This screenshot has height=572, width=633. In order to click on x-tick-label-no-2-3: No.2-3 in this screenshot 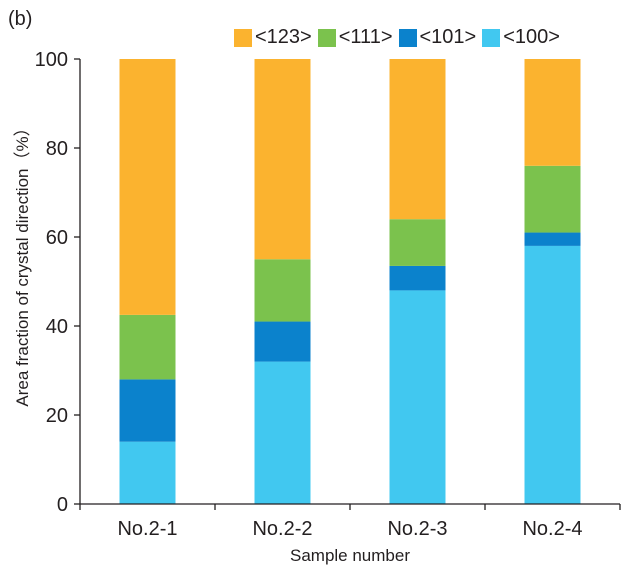, I will do `click(417, 529)`.